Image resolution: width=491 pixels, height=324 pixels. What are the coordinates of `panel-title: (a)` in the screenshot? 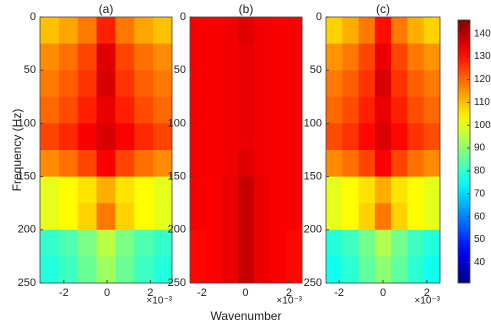 It's located at (106, 9).